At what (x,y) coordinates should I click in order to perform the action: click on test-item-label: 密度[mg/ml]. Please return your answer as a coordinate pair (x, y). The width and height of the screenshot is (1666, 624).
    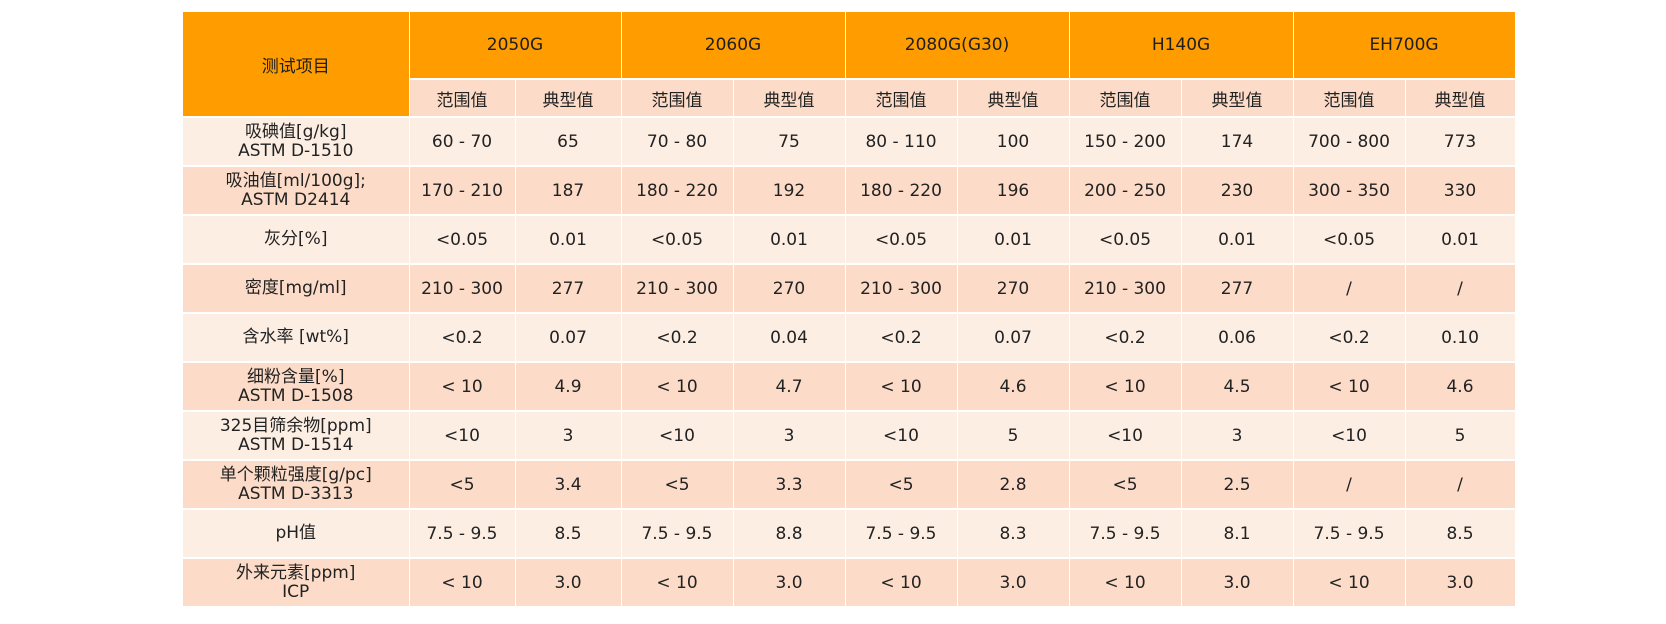
    Looking at the image, I should click on (295, 288).